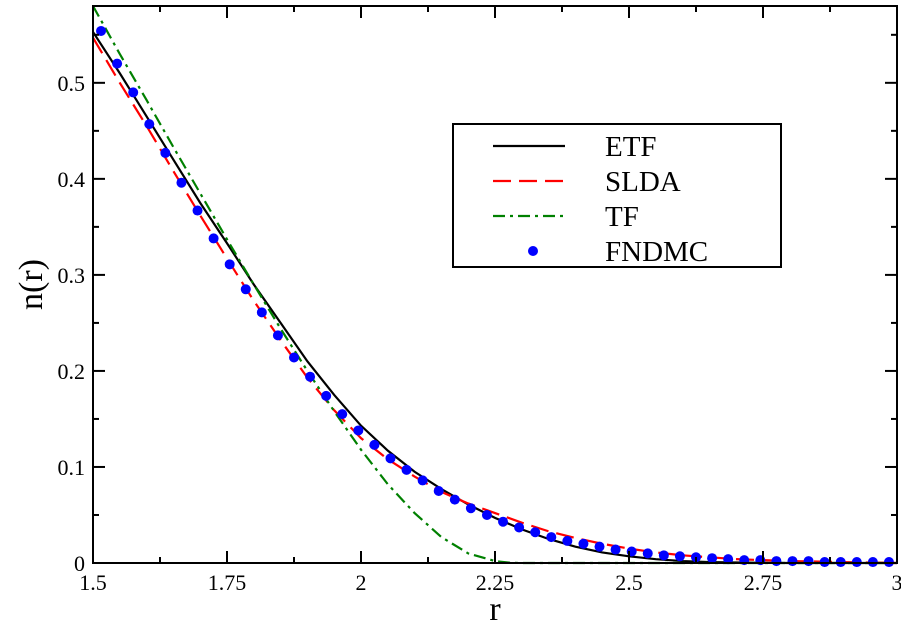 This screenshot has height=623, width=901. Describe the element at coordinates (93, 582) in the screenshot. I see `x-tick-label: 1.5` at that location.